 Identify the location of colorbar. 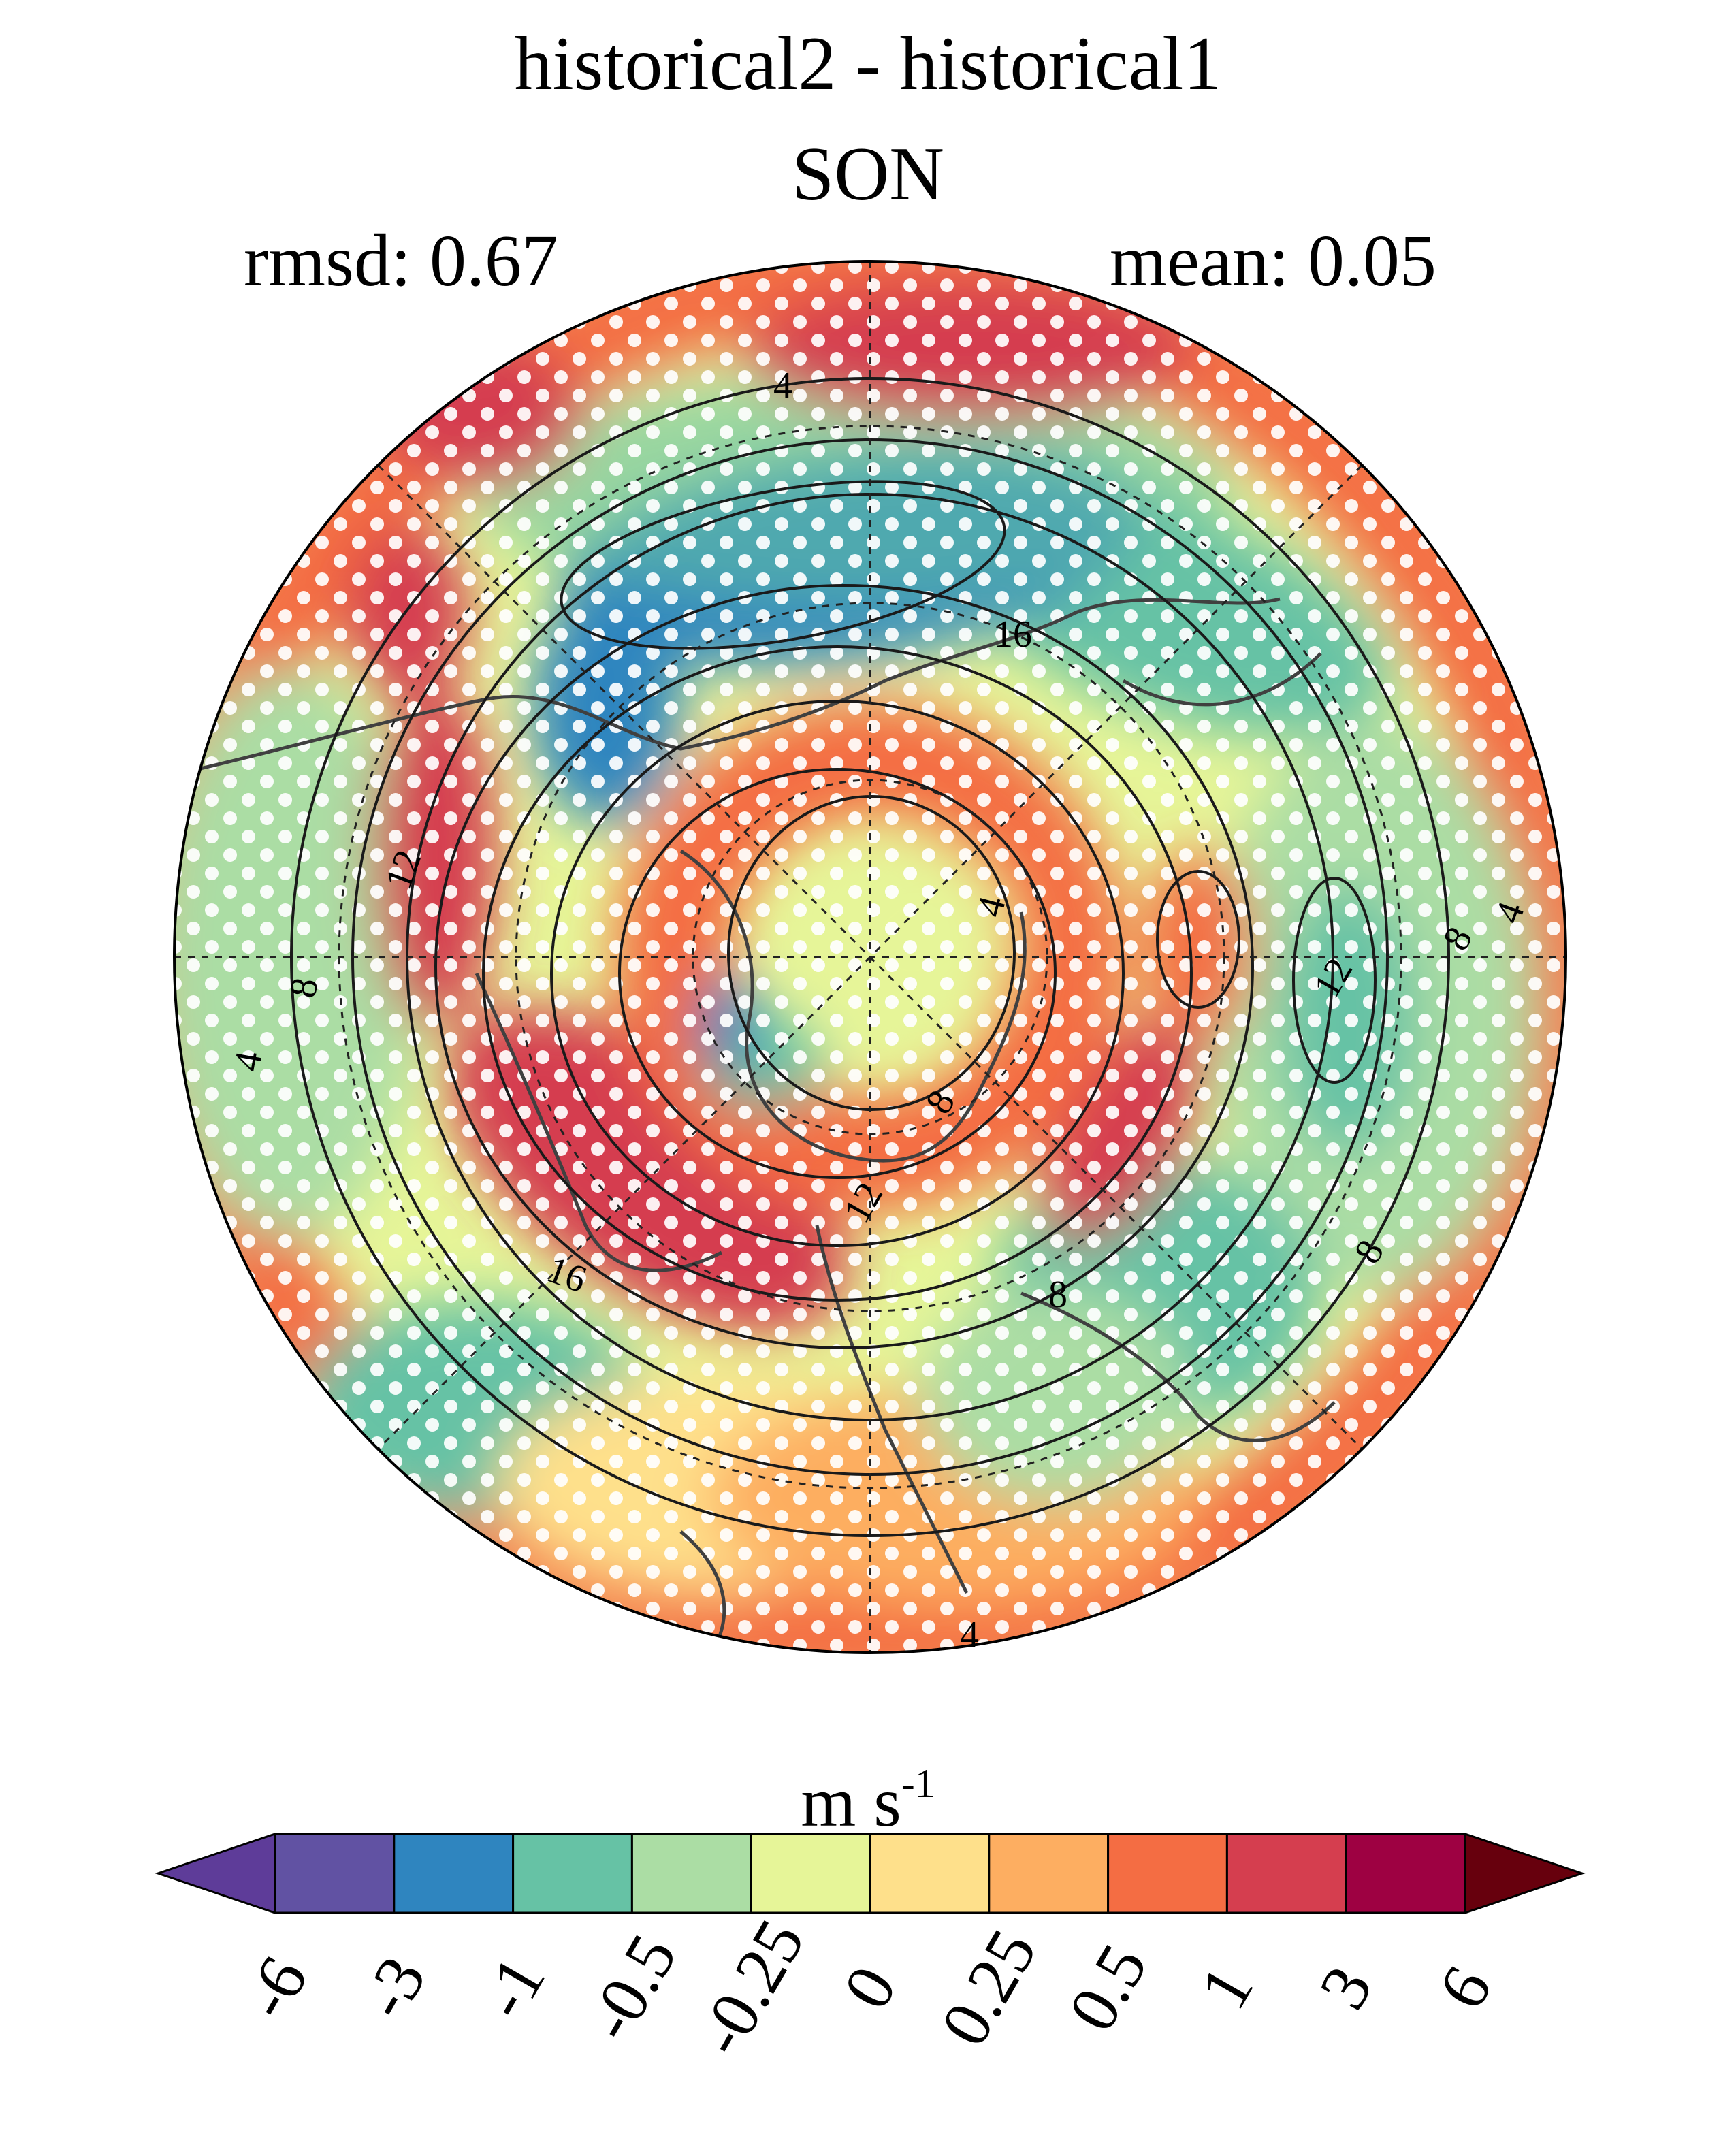
(870, 1873).